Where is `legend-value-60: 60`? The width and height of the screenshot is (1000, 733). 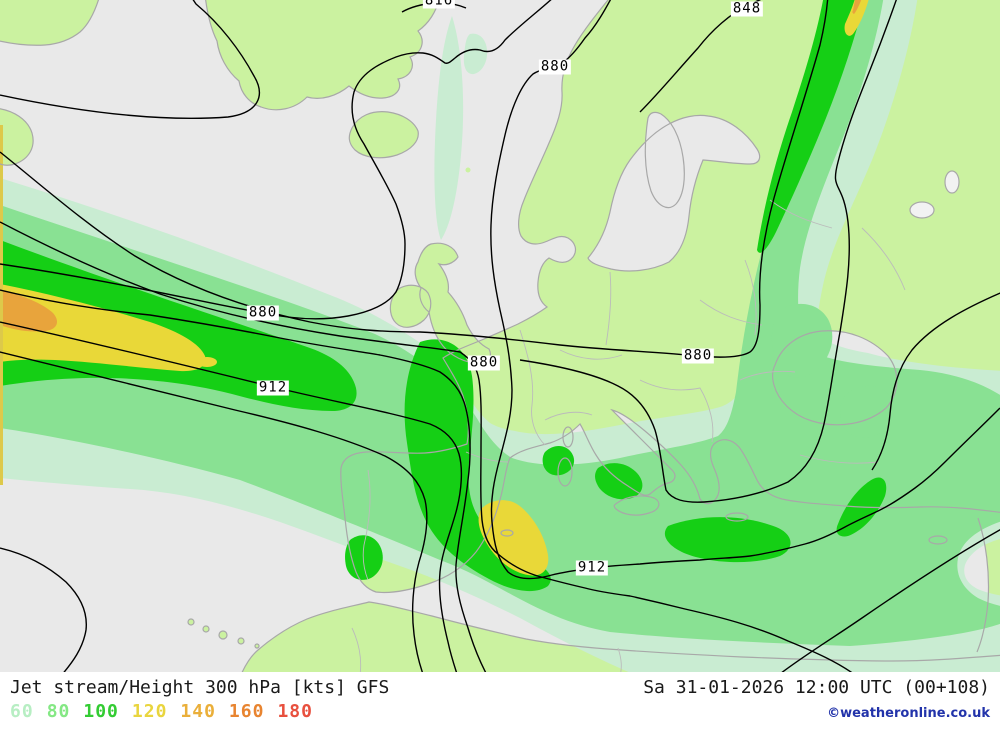 legend-value-60: 60 is located at coordinates (22, 711).